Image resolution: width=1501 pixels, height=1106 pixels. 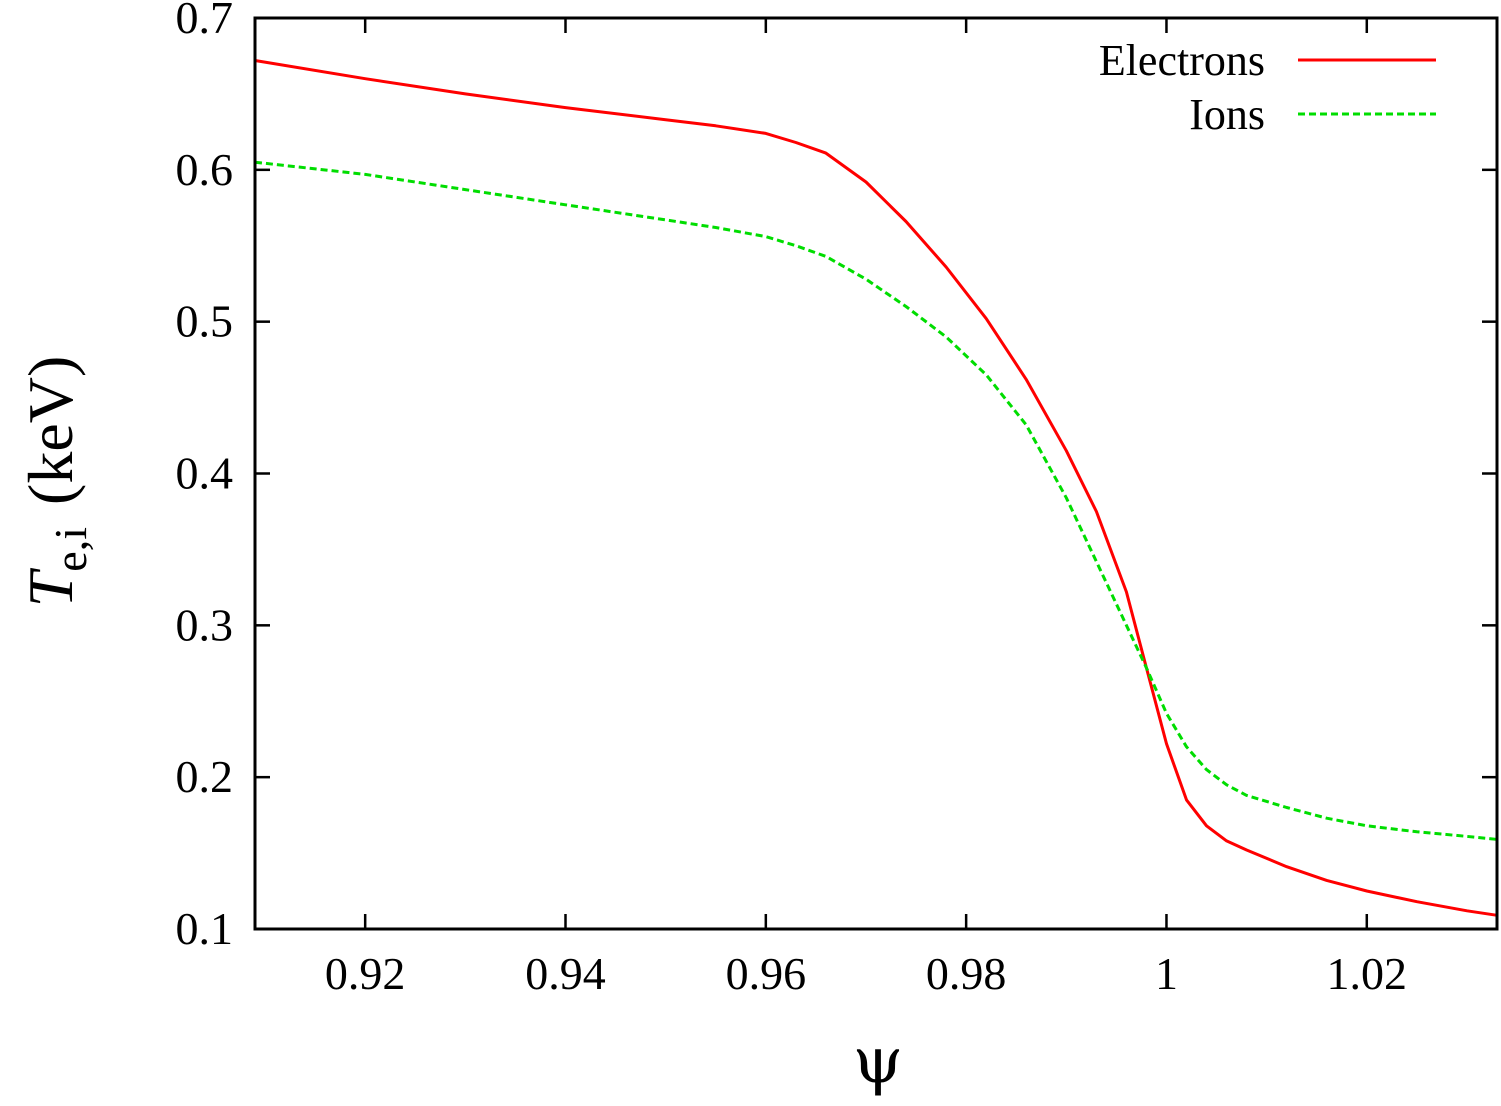 I want to click on x-tick-label: 0.94, so click(x=565, y=973).